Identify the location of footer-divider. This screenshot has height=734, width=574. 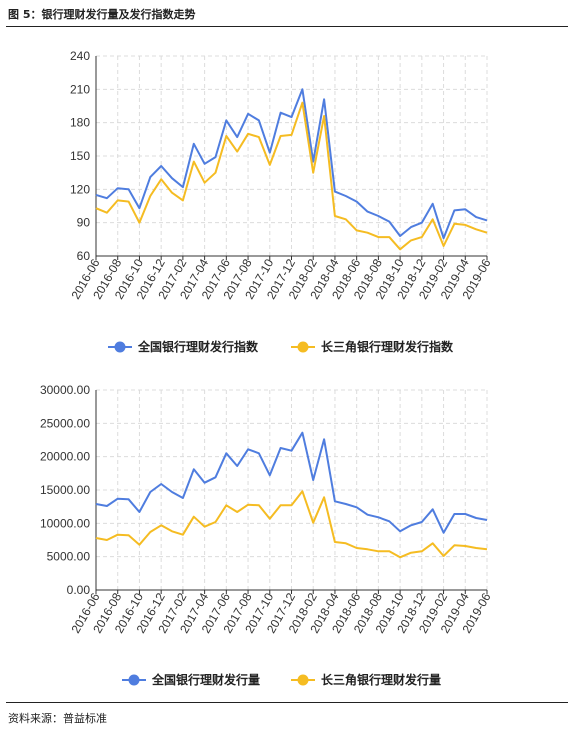
(287, 702).